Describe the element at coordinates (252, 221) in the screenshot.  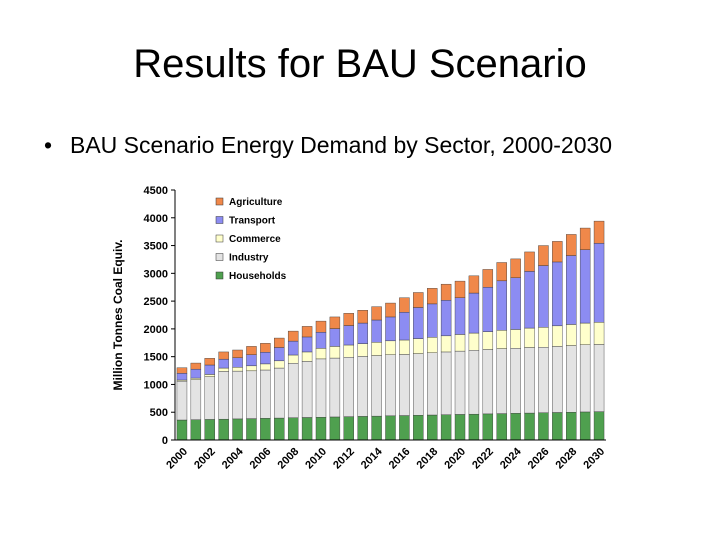
I see `legend-label-transport: Transport` at that location.